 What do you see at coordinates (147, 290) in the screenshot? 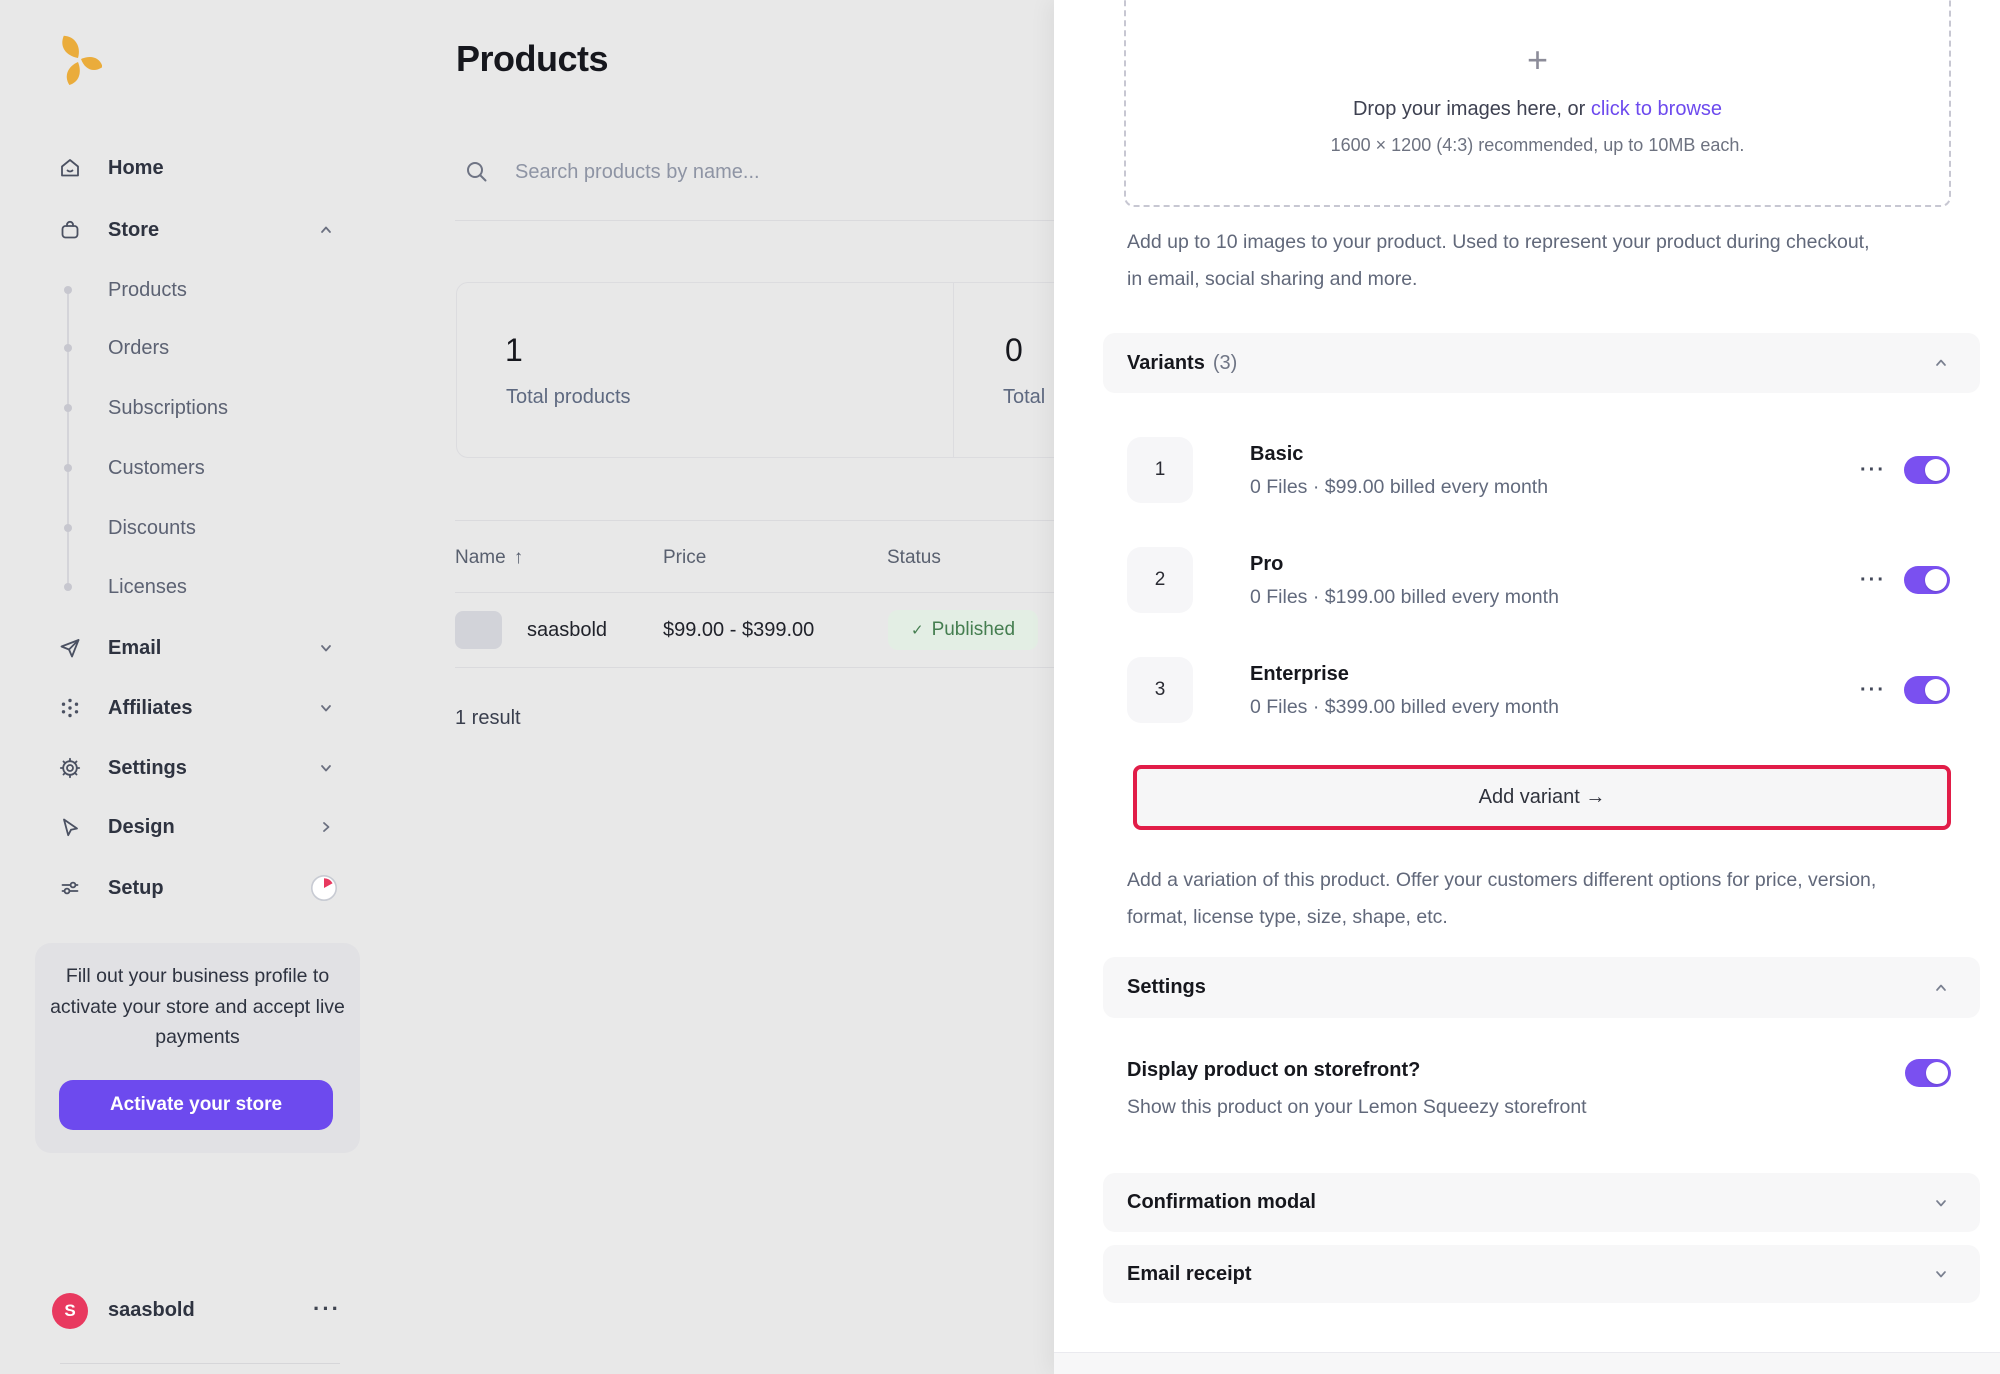
I see `sidebar-item-products: Products` at bounding box center [147, 290].